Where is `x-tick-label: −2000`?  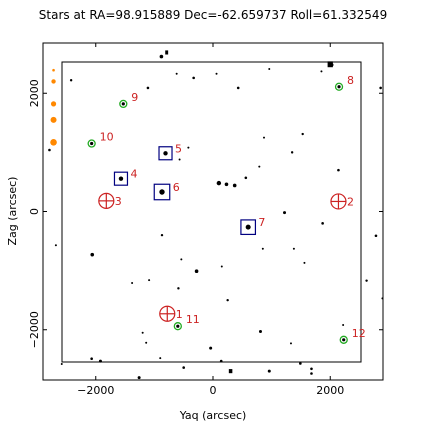 x-tick-label: −2000 is located at coordinates (95, 390).